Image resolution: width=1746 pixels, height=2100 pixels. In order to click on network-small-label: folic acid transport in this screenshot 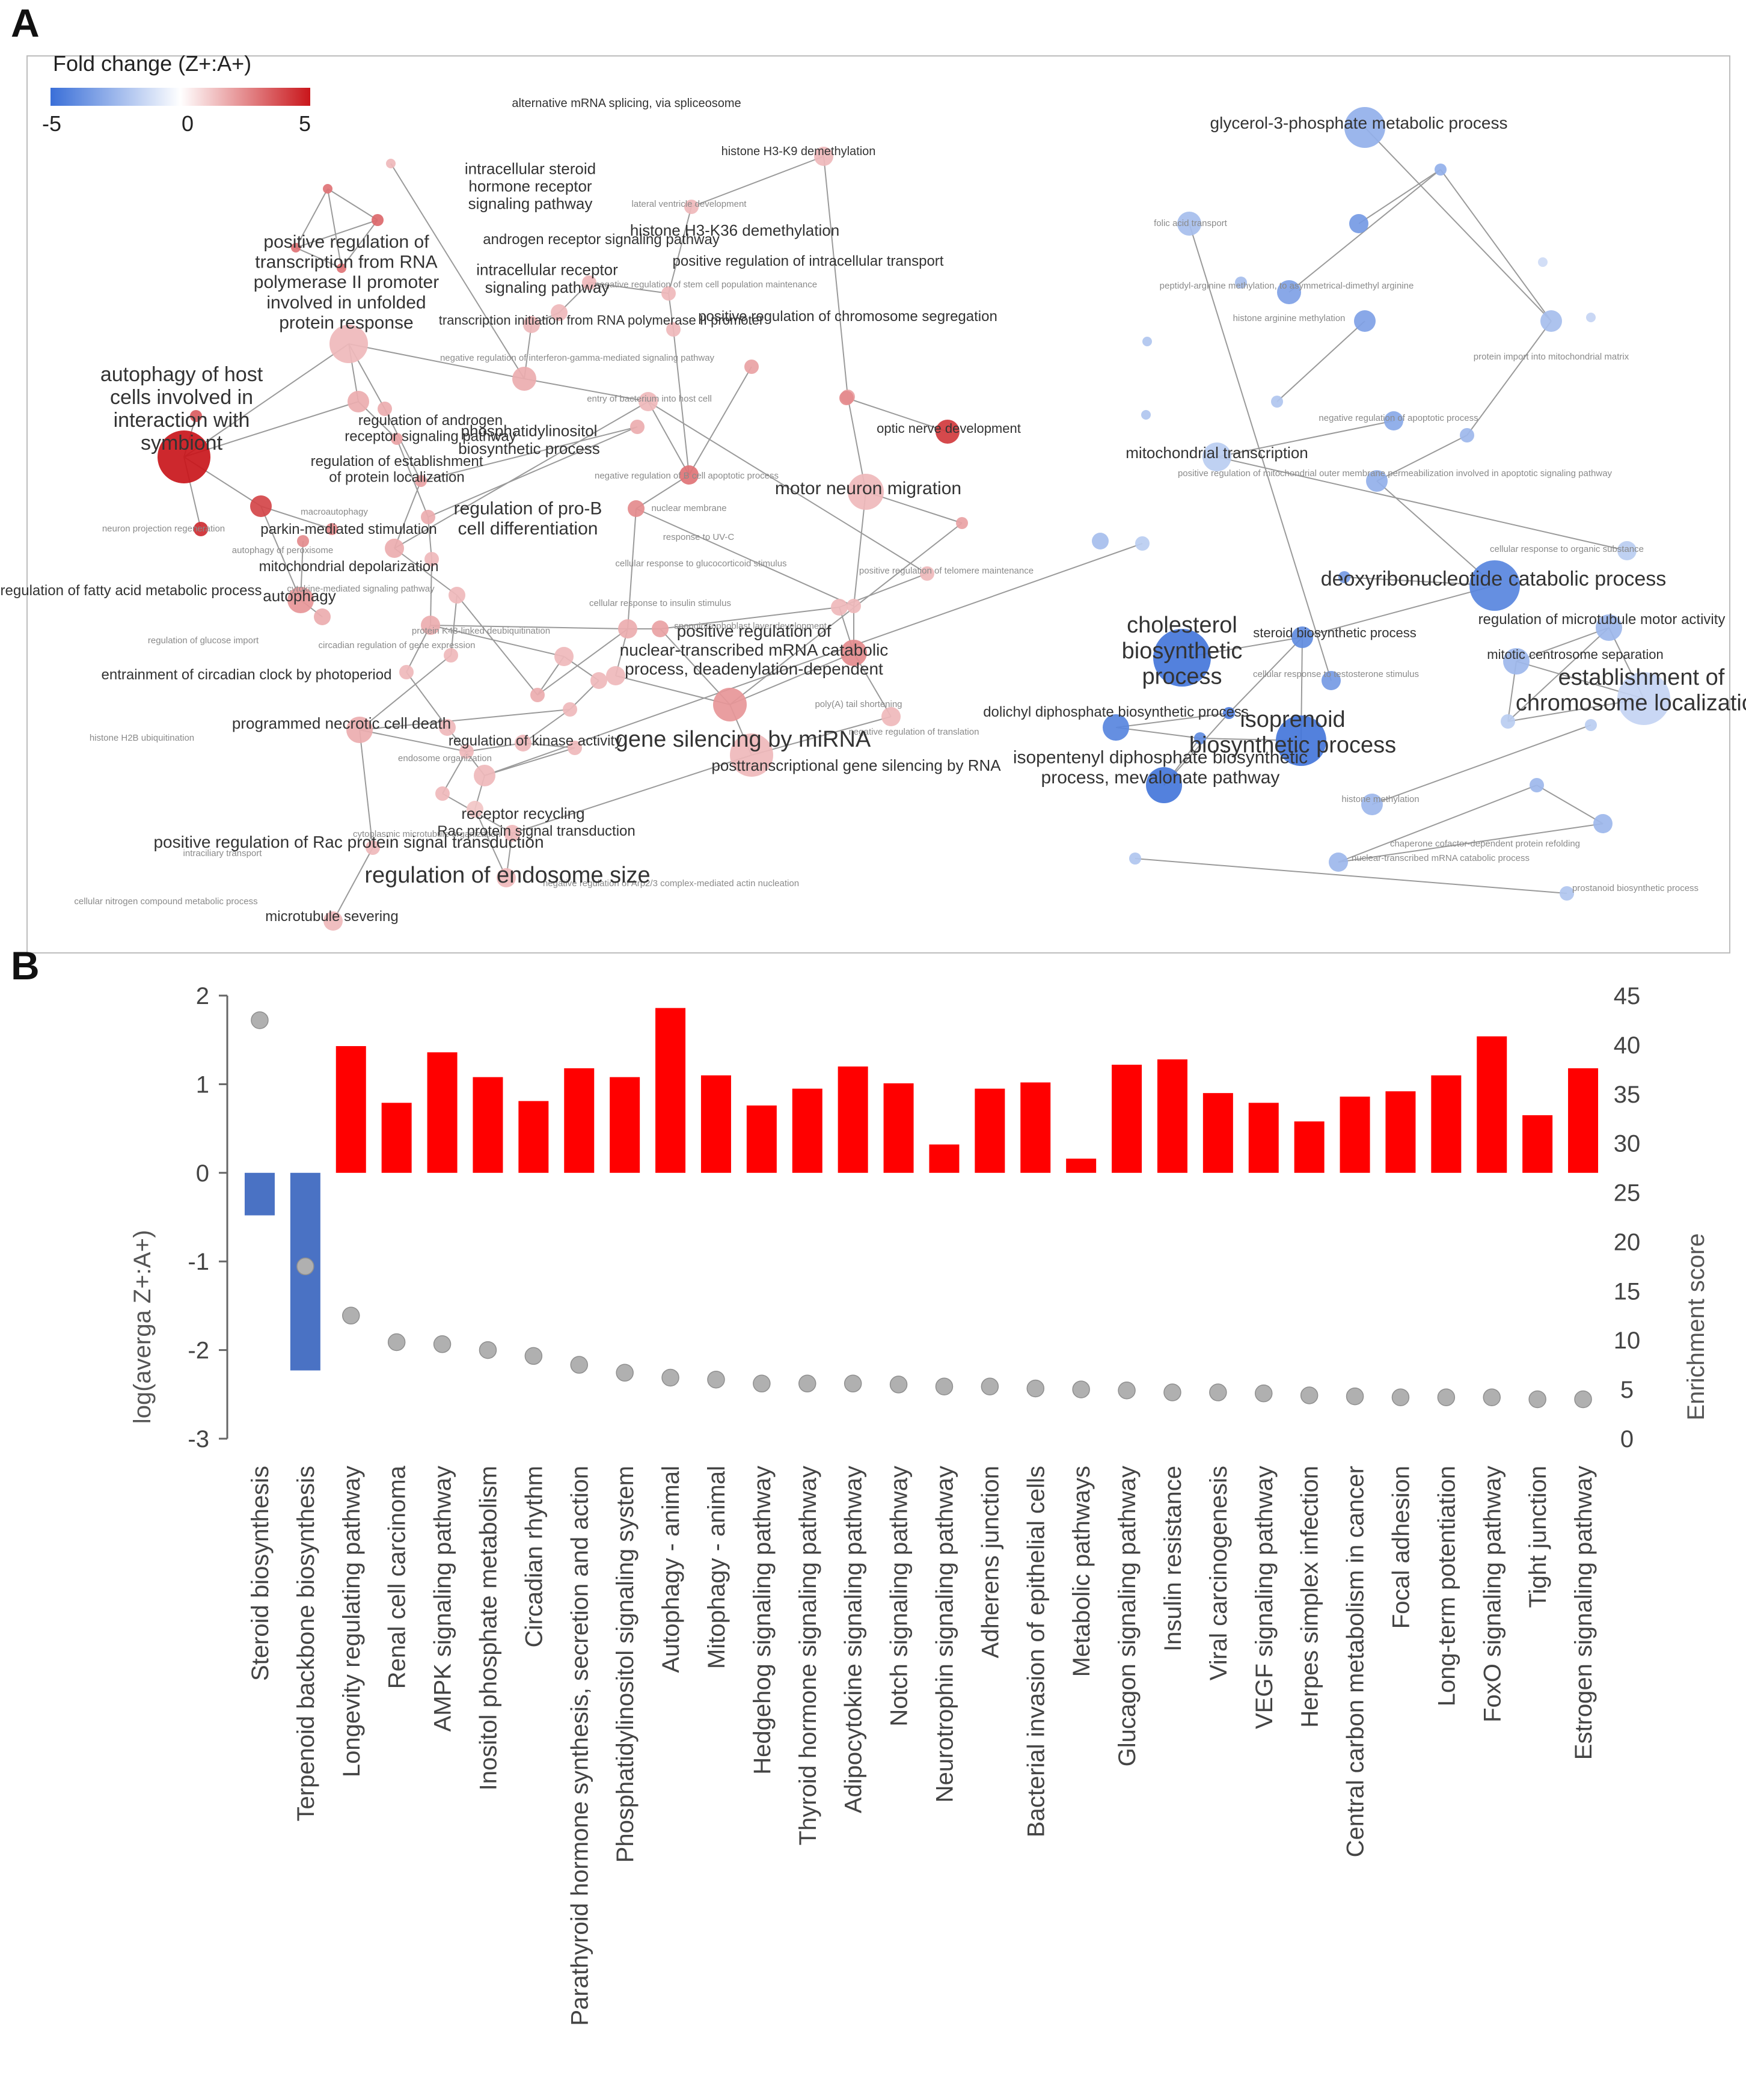, I will do `click(1191, 223)`.